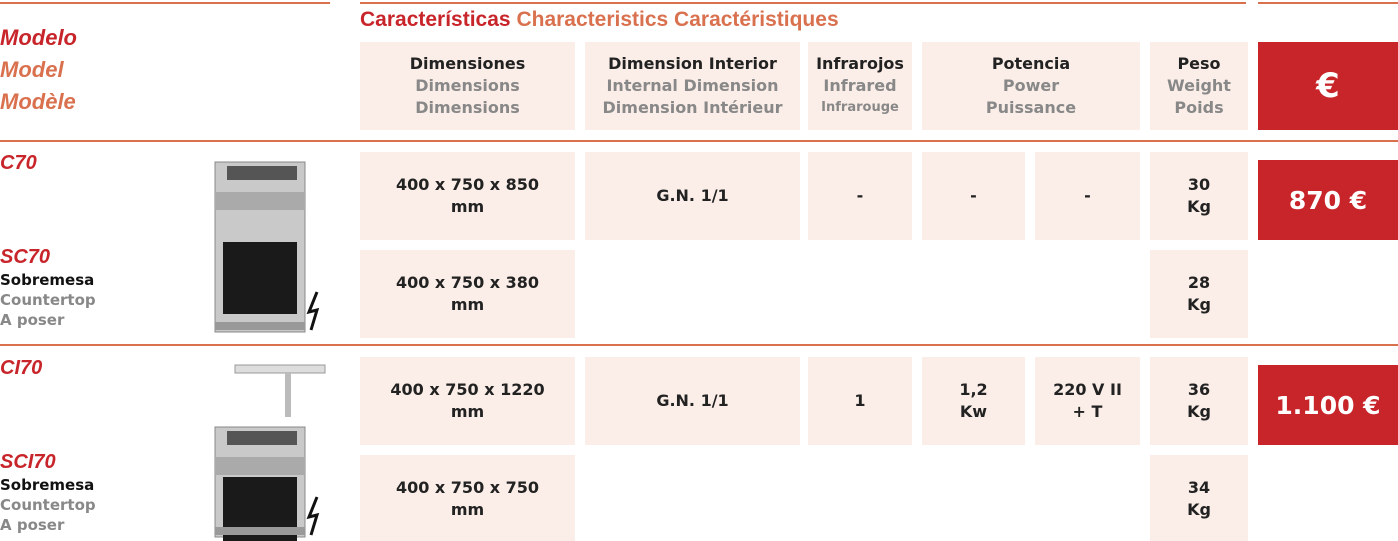 The height and width of the screenshot is (541, 1398). I want to click on column-header: Peso Weight Poids, so click(1199, 86).